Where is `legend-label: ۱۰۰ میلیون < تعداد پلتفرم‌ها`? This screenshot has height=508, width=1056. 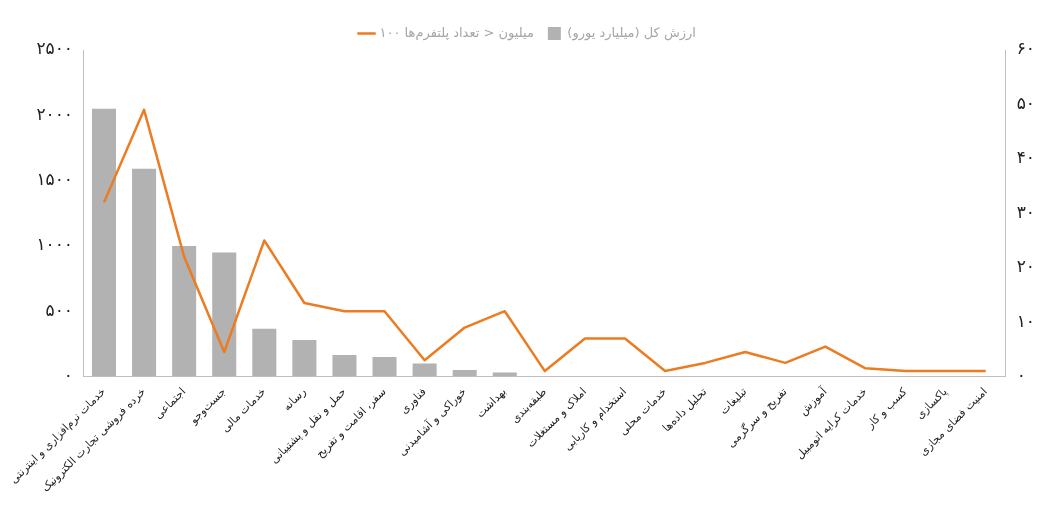
legend-label: ۱۰۰ میلیون < تعداد پلتفرم‌ها is located at coordinates (456, 32).